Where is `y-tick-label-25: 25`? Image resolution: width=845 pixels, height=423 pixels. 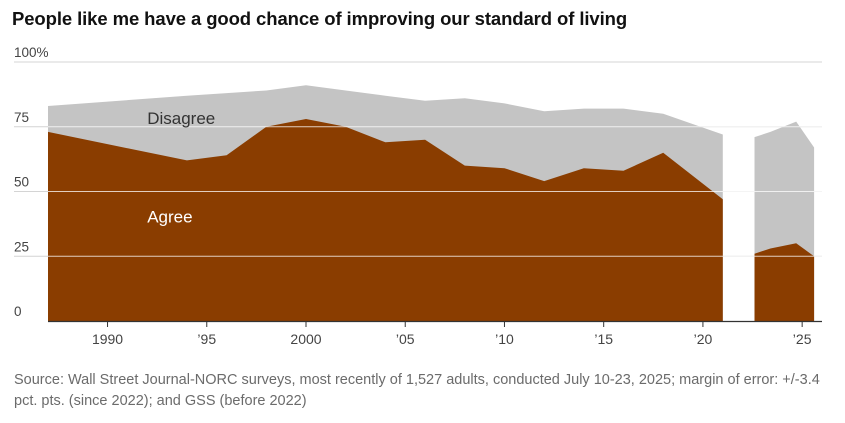 y-tick-label-25: 25 is located at coordinates (21, 246).